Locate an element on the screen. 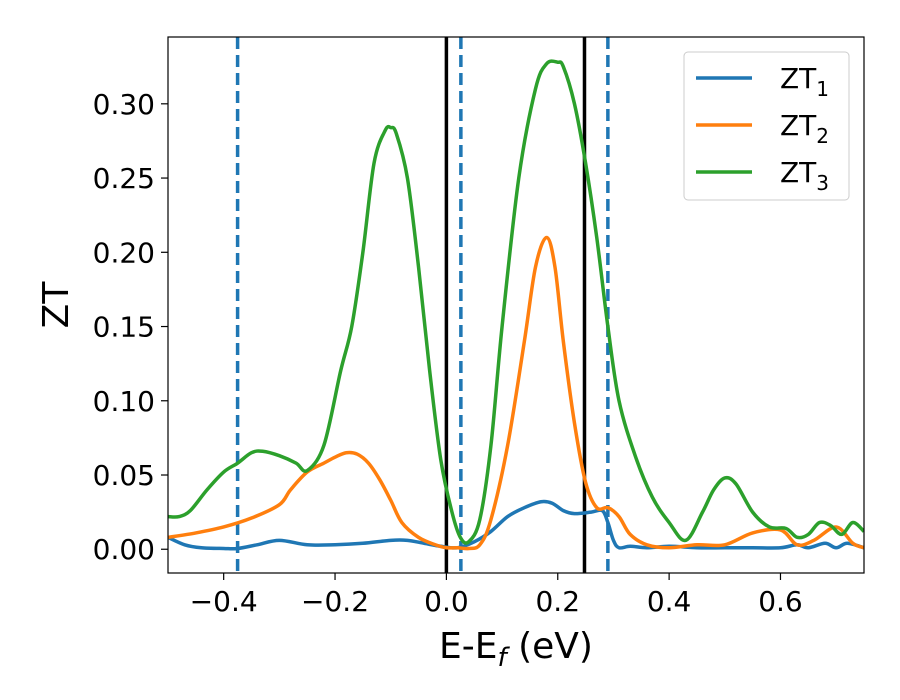  y-tick-label: 0.05 is located at coordinates (124, 475).